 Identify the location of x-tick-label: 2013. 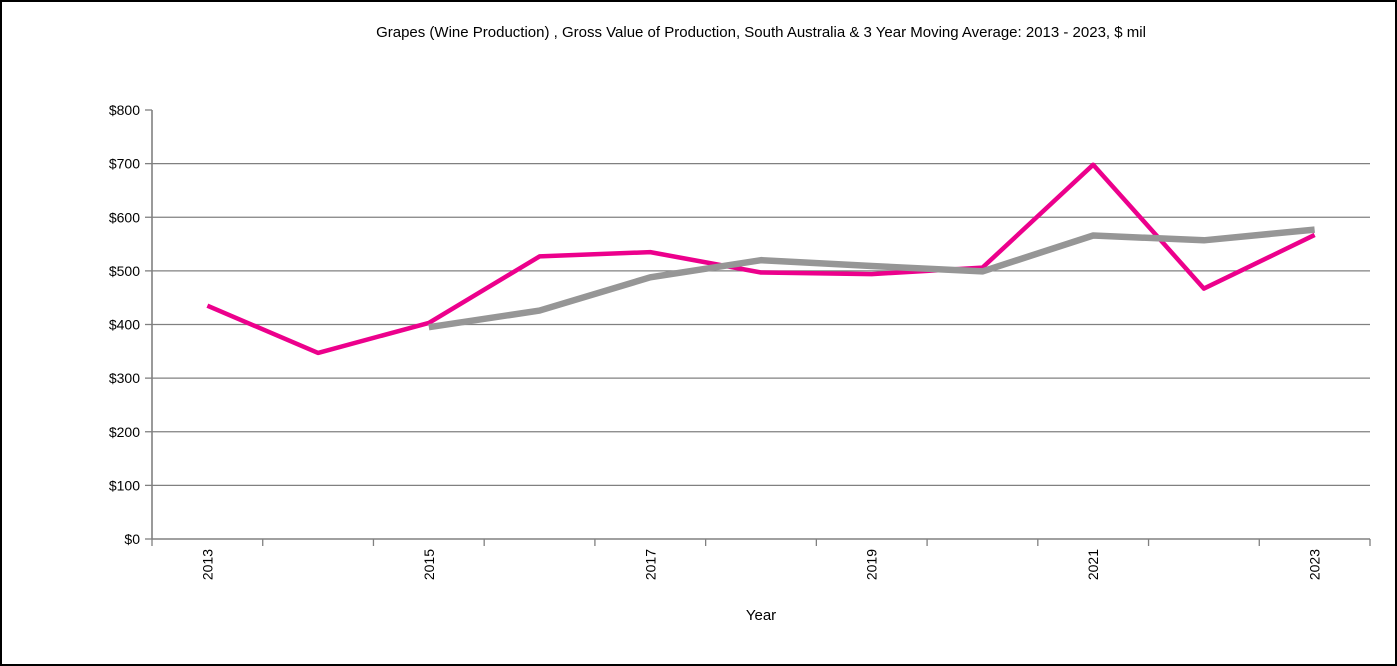
(207, 564).